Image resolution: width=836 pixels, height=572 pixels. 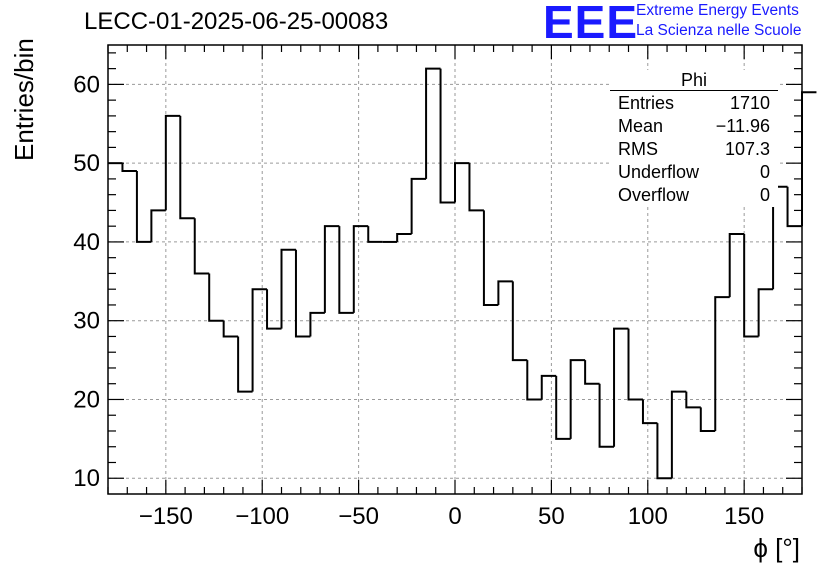 I want to click on stats-row-underflow: Underflow 0, so click(x=694, y=172).